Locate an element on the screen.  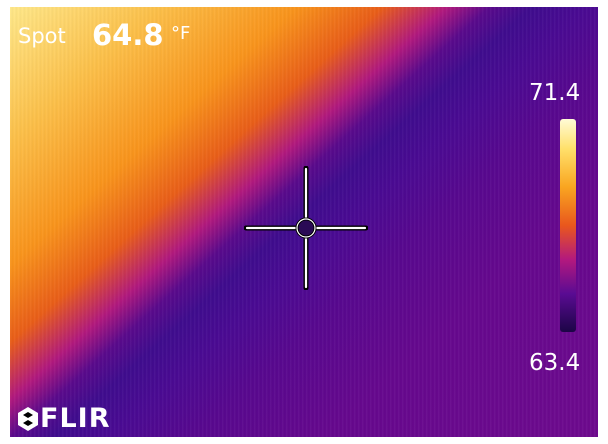
scale-max-value: 71.4 is located at coordinates (555, 93).